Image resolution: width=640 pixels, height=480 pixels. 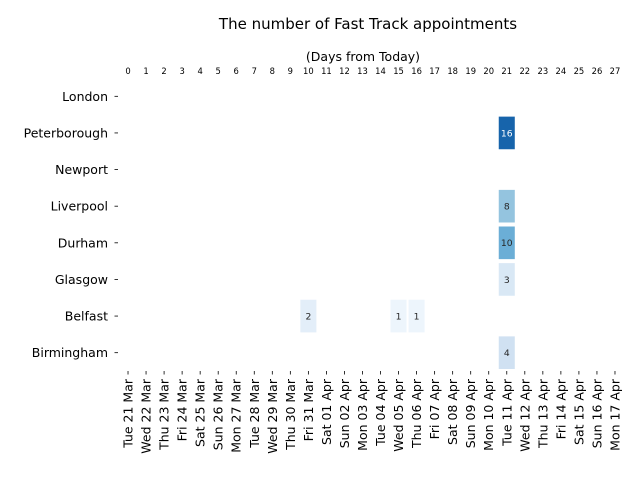 I want to click on cell-value-label: 2, so click(x=308, y=316).